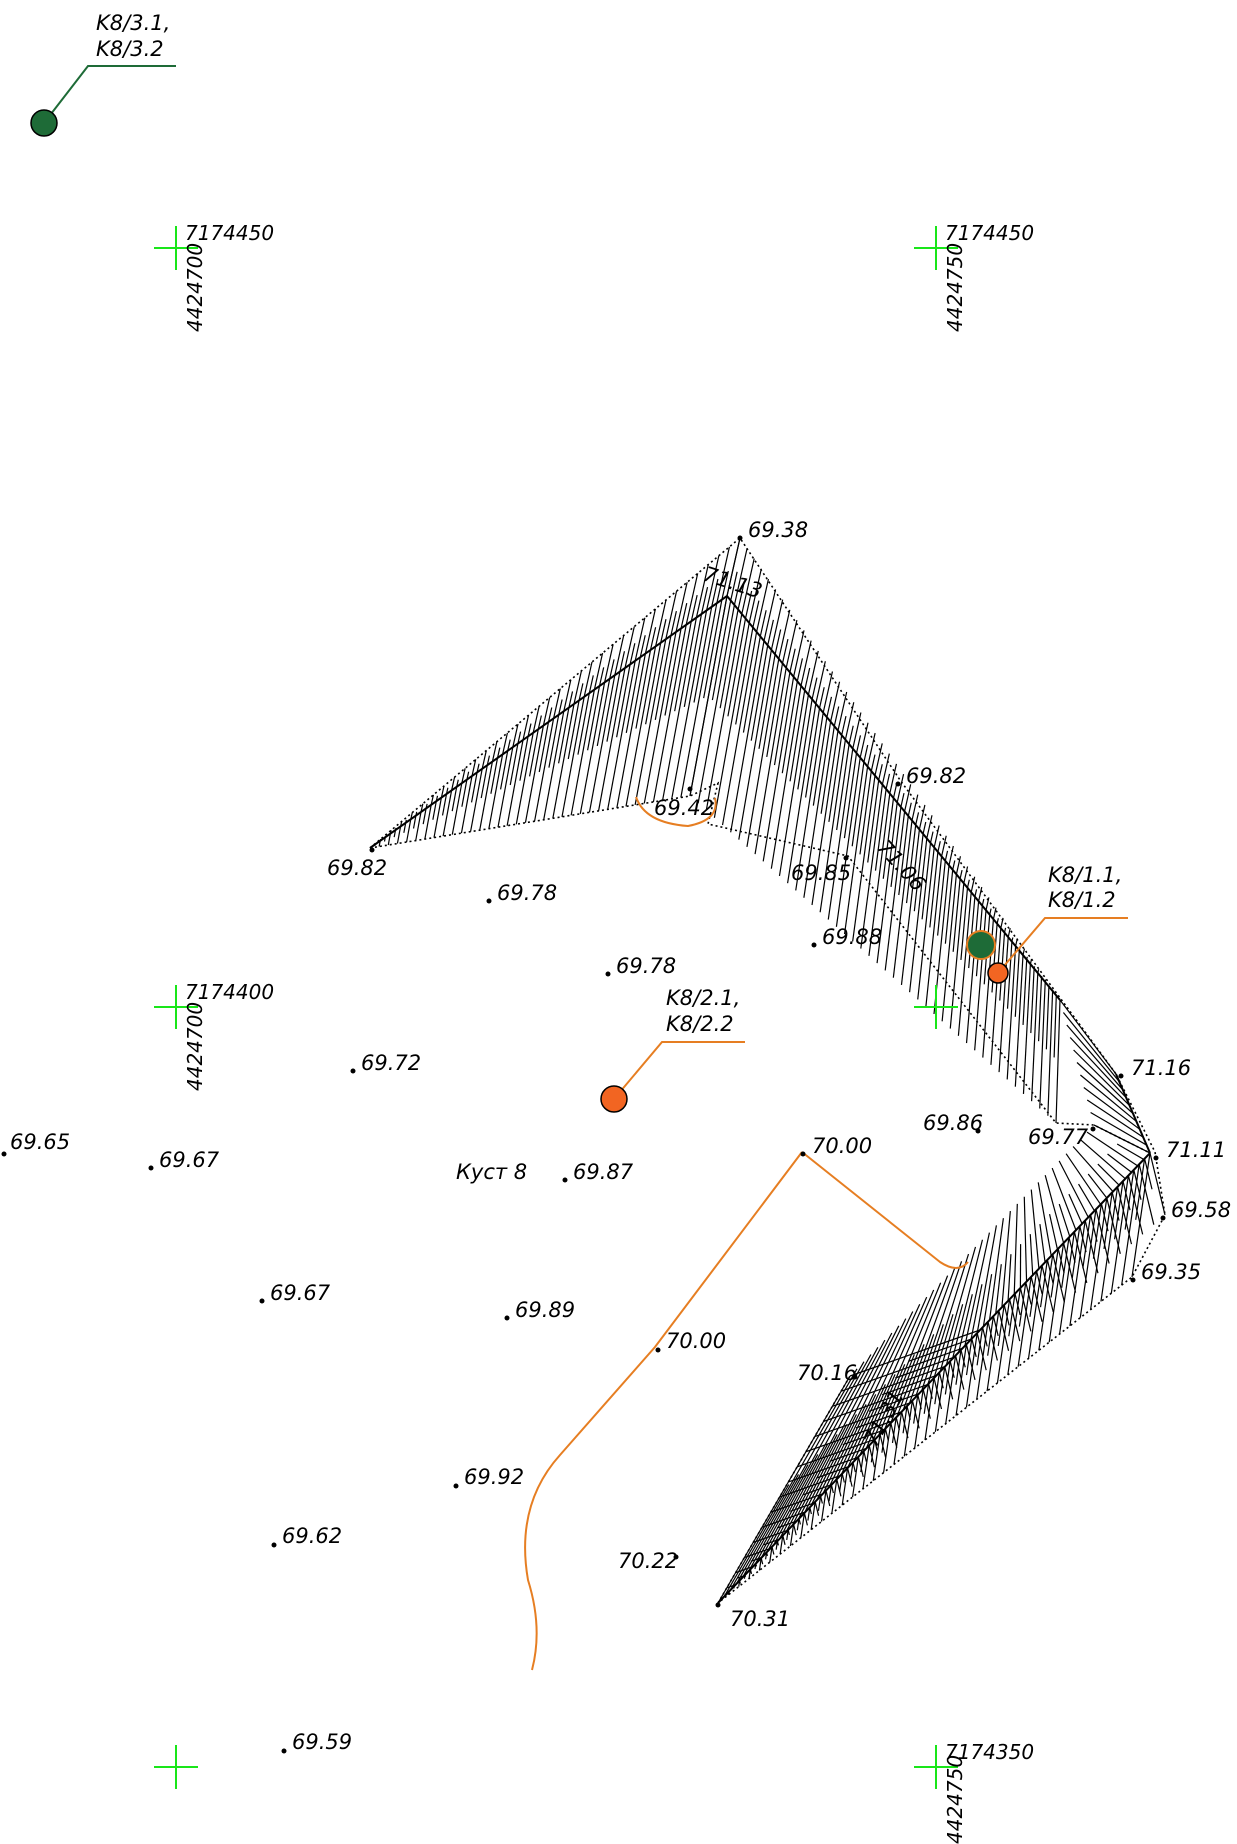 The height and width of the screenshot is (1844, 1237). What do you see at coordinates (1154, 1068) in the screenshot?
I see `spot-elevation: 71.16` at bounding box center [1154, 1068].